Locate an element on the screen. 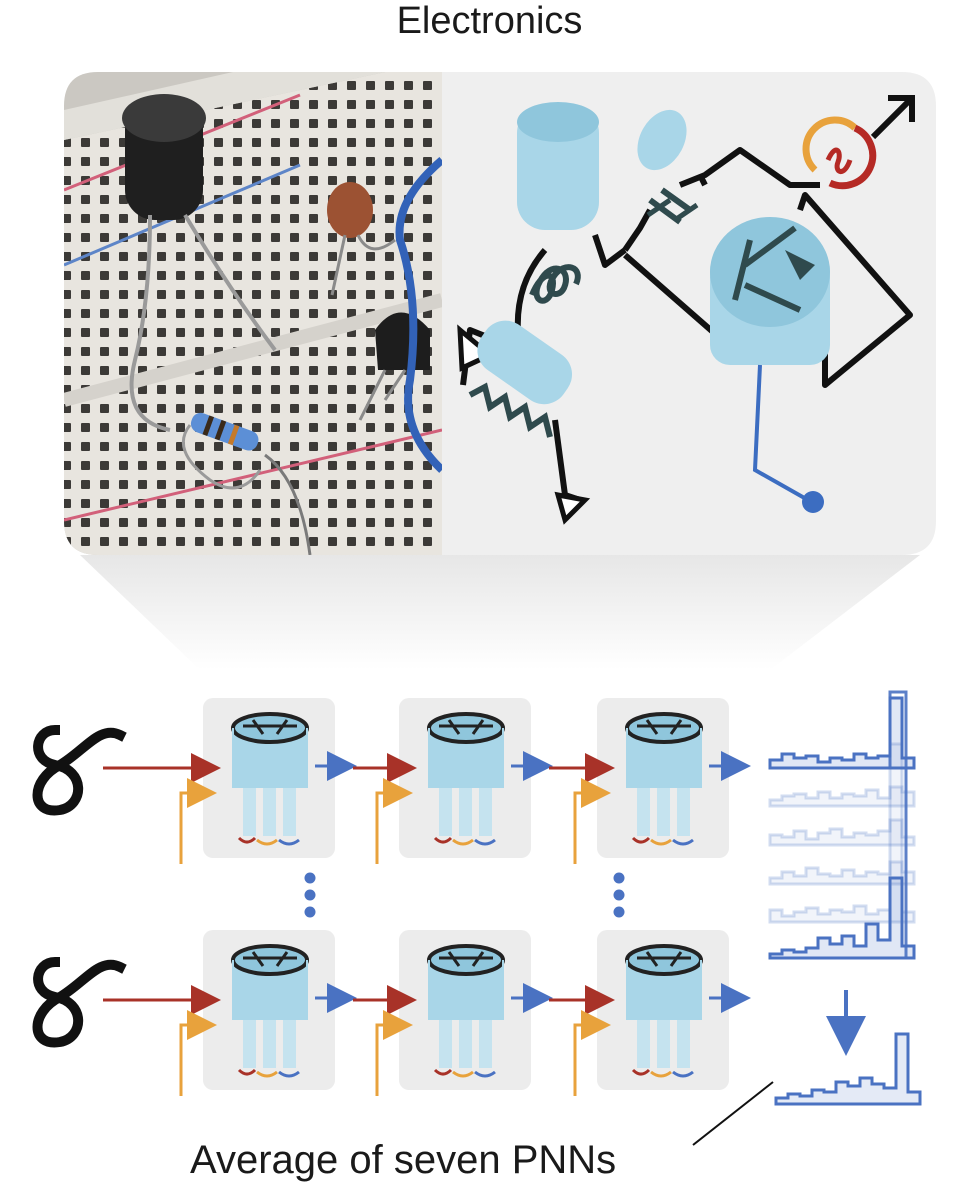 The height and width of the screenshot is (1200, 979). average-histogram is located at coordinates (848, 1069).